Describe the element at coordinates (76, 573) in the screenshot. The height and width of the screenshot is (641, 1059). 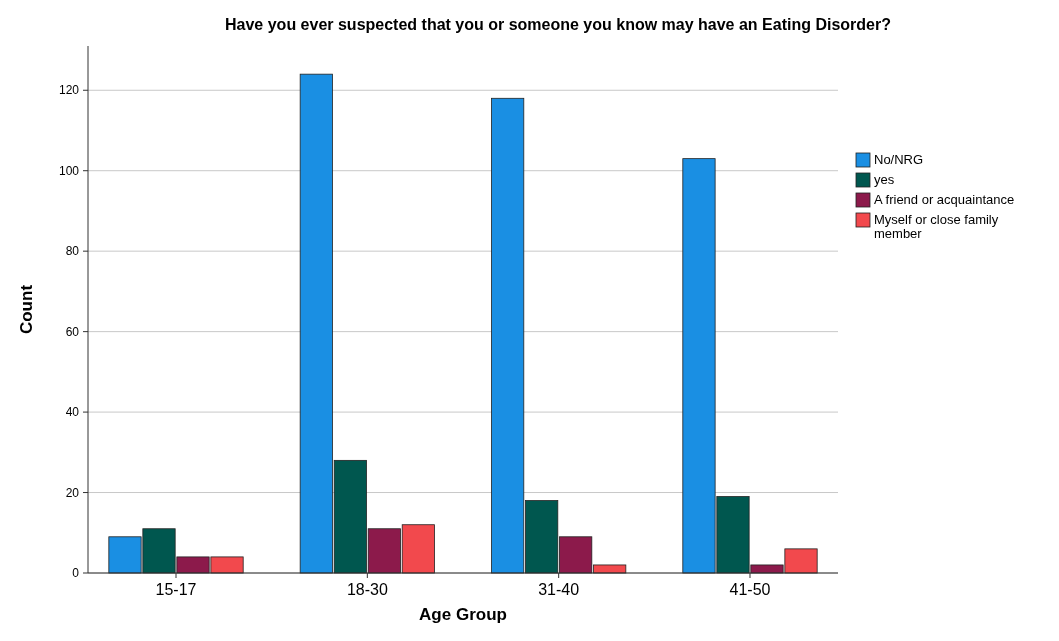
I see `y-tick-label: 0` at that location.